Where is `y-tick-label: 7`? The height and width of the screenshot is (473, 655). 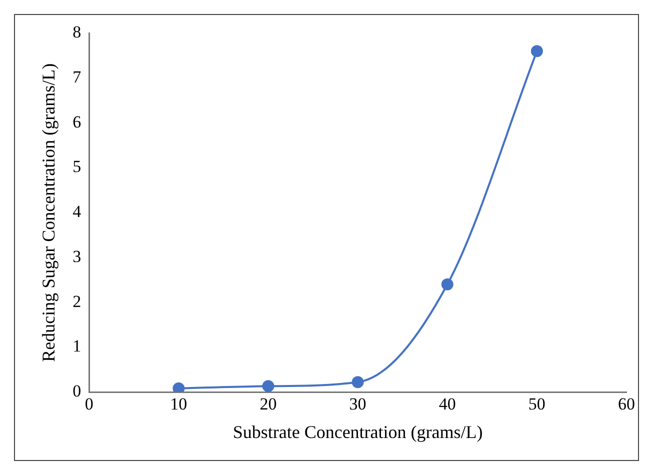
y-tick-label: 7 is located at coordinates (77, 77).